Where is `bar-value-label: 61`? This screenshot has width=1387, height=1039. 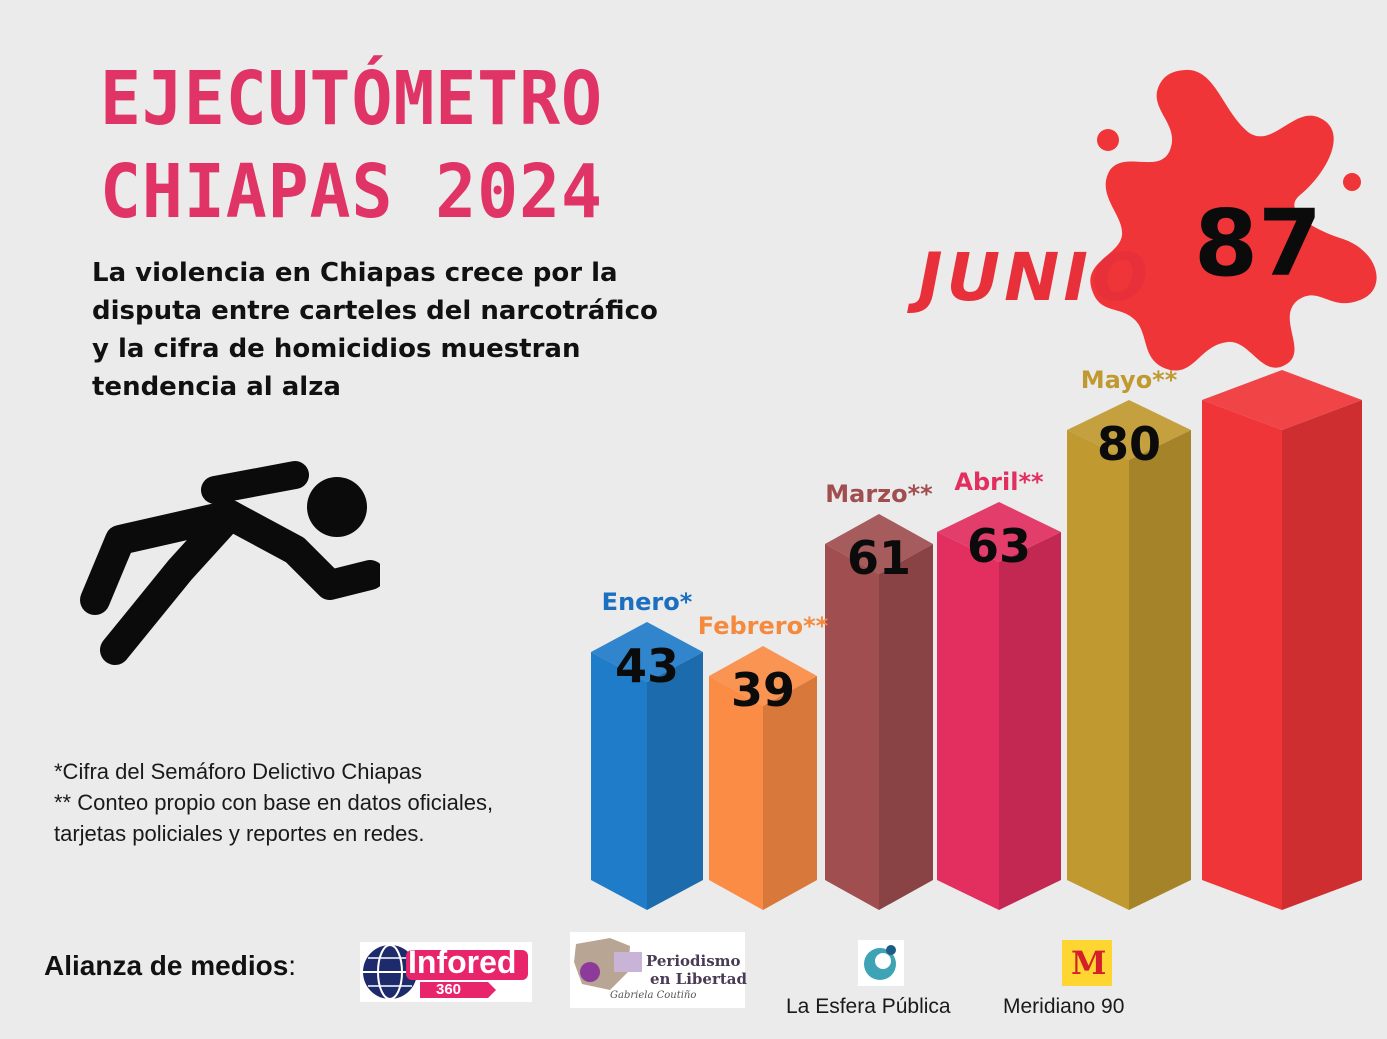 bar-value-label: 61 is located at coordinates (879, 558).